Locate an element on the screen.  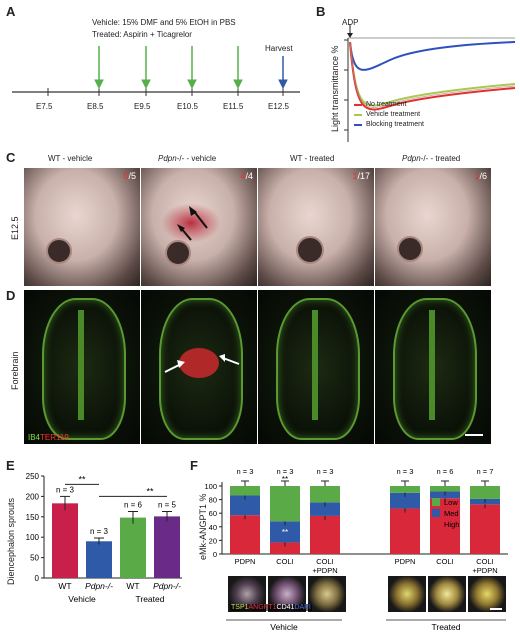
f-ylabel: eMk-ANGPT1 % is located at coordinates (203, 526).